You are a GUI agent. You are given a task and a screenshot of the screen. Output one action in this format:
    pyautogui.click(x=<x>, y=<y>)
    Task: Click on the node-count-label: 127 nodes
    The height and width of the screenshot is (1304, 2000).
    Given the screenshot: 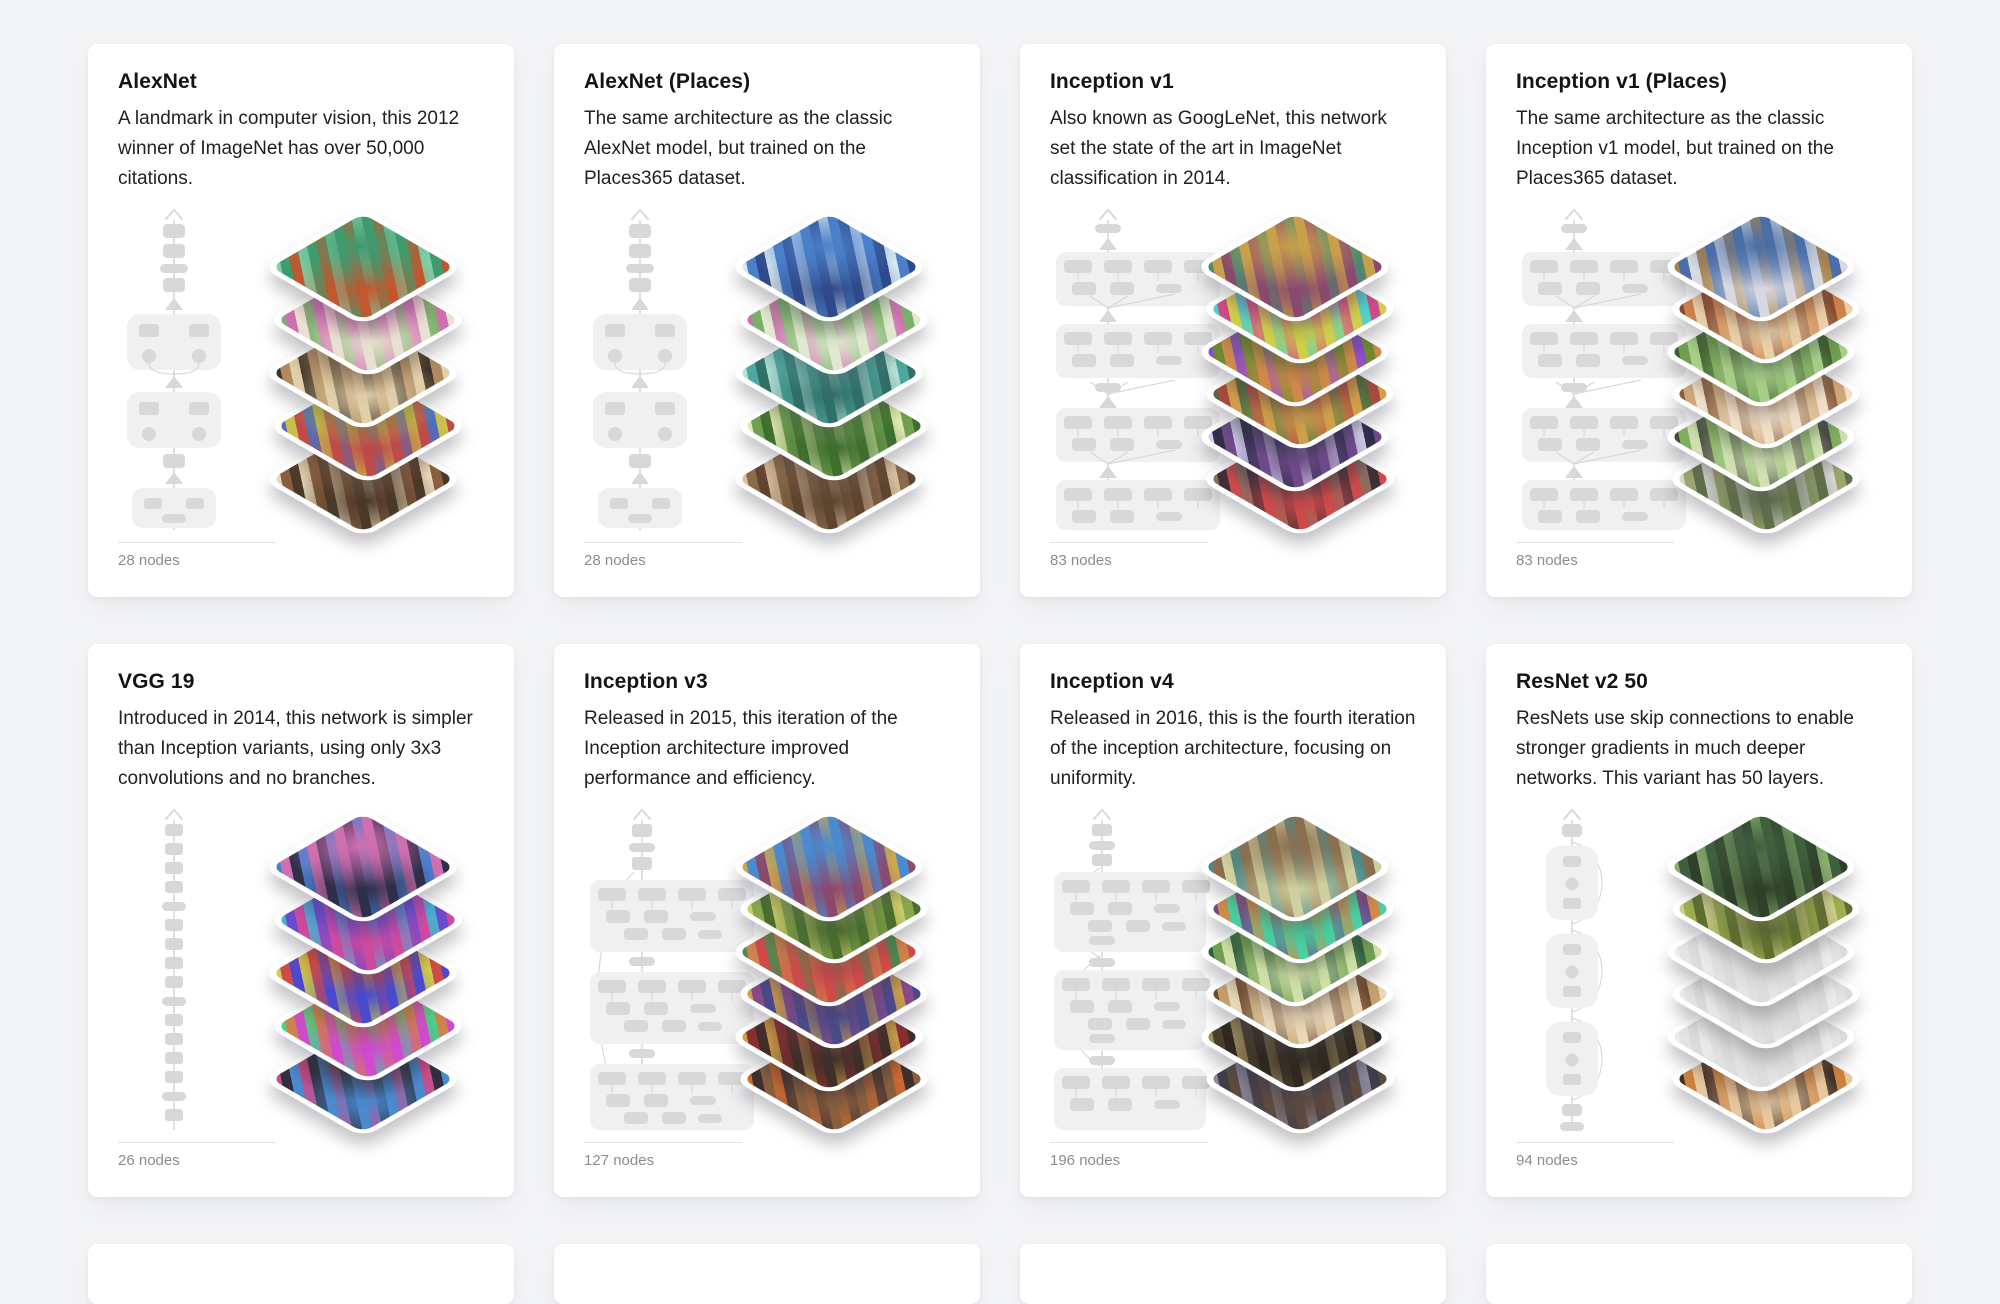 What is the action you would take?
    pyautogui.click(x=619, y=1160)
    